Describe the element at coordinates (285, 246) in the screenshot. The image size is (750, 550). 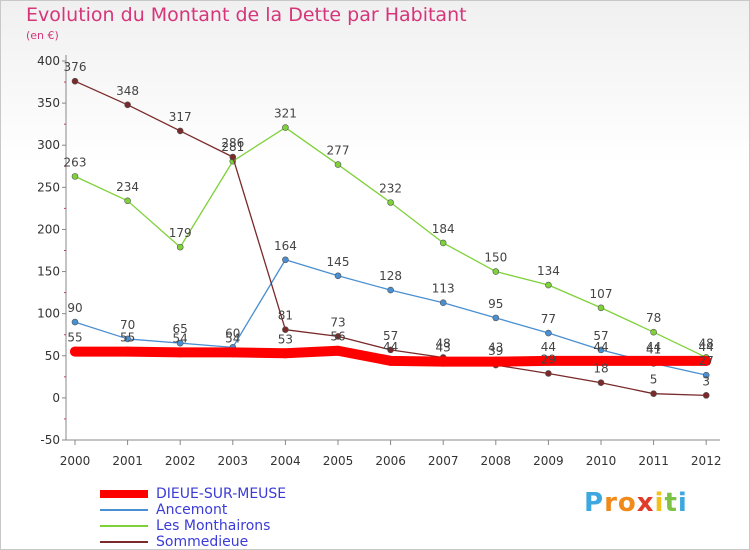
I see `data-label: 164` at that location.